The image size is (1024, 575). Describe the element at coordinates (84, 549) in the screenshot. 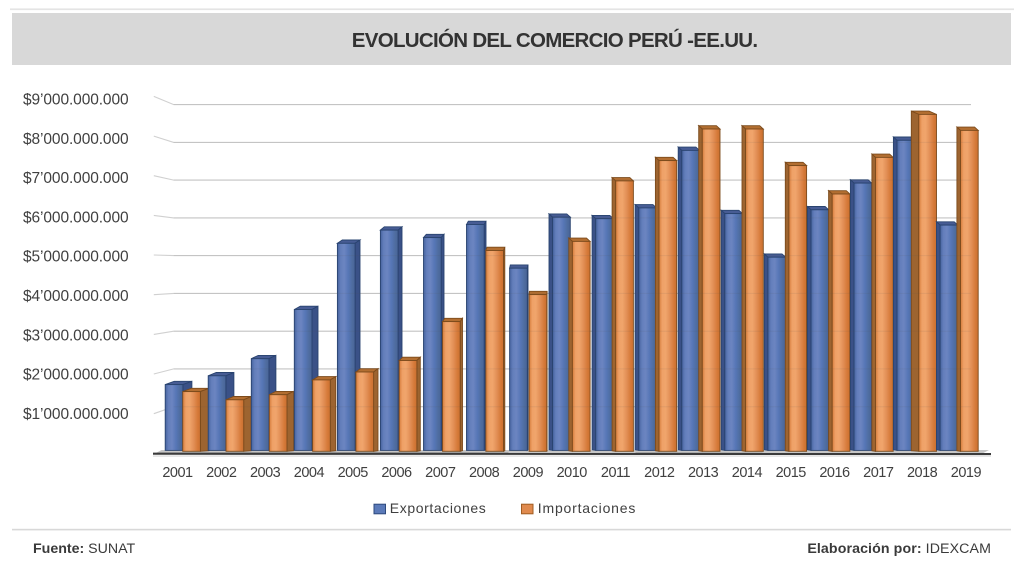

I see `svg-text: Fuente: SUNAT` at that location.